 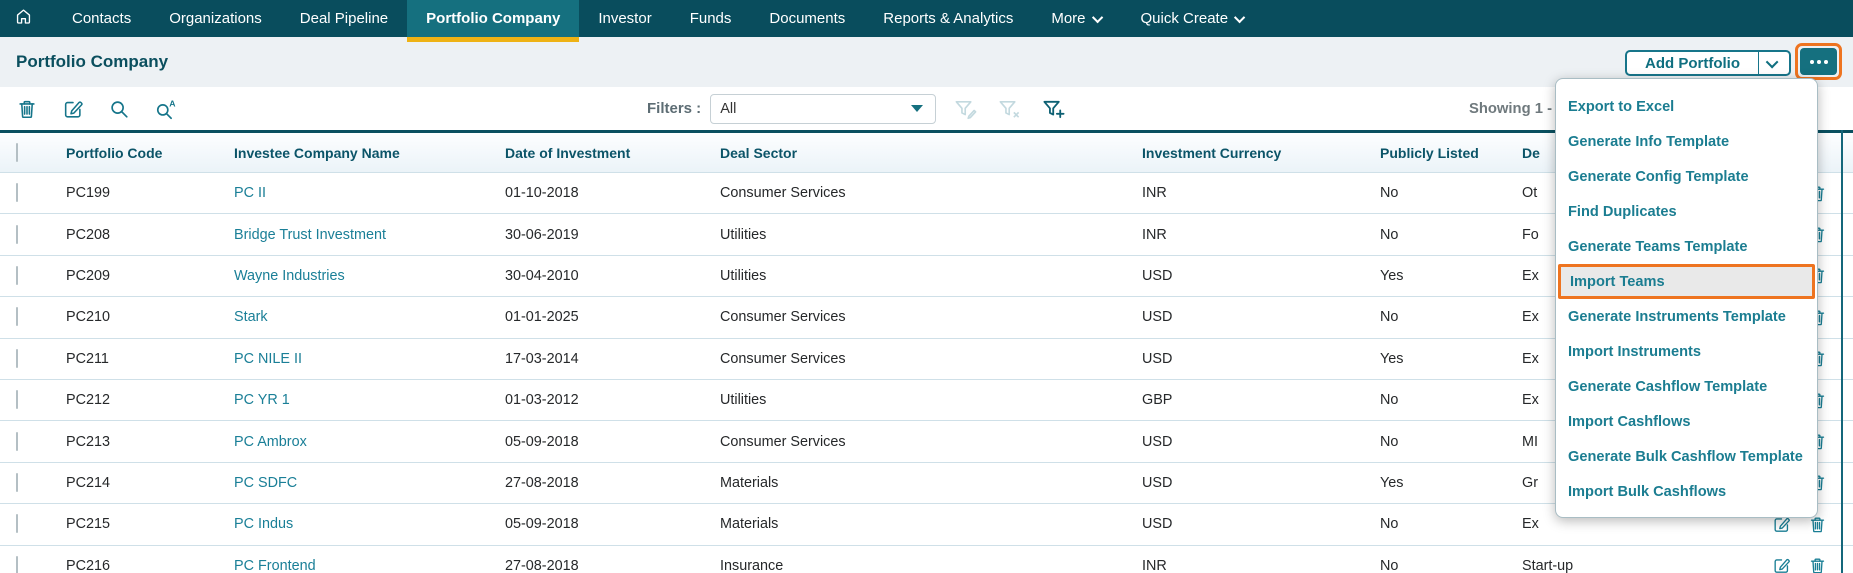 What do you see at coordinates (1658, 246) in the screenshot?
I see `menu-item-generate-teams-template: Generate Teams Template` at bounding box center [1658, 246].